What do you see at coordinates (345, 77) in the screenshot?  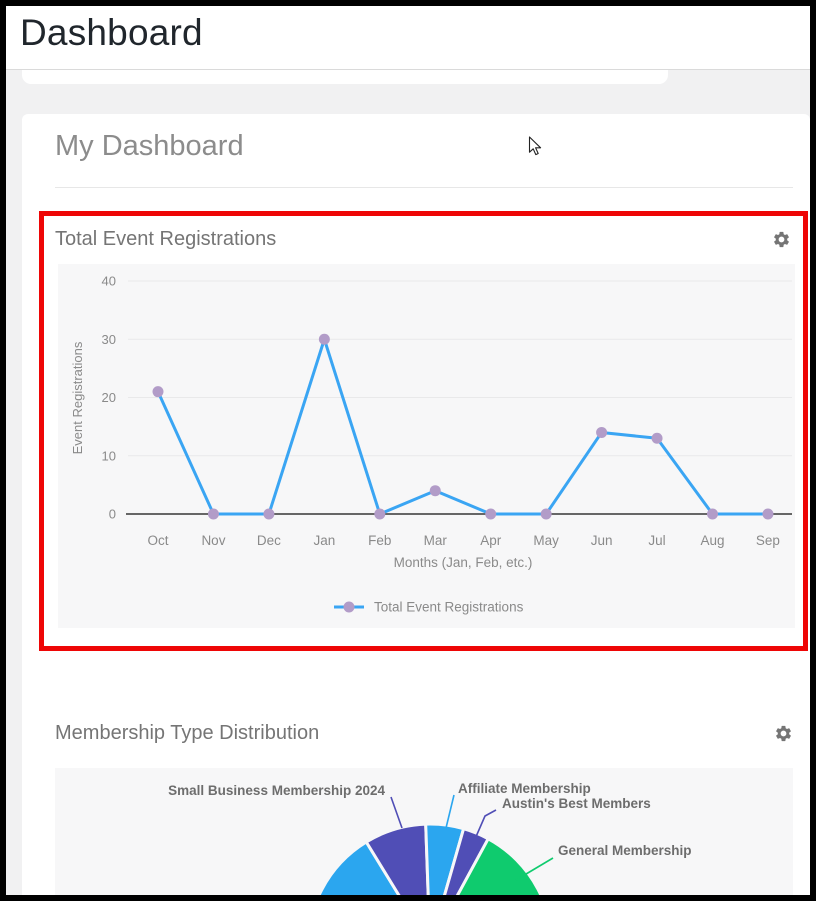 I see `scrolled-panel-edge` at bounding box center [345, 77].